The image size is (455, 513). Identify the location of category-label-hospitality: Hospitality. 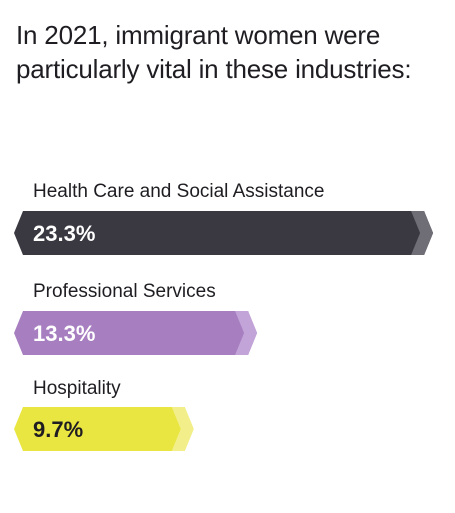
(77, 388).